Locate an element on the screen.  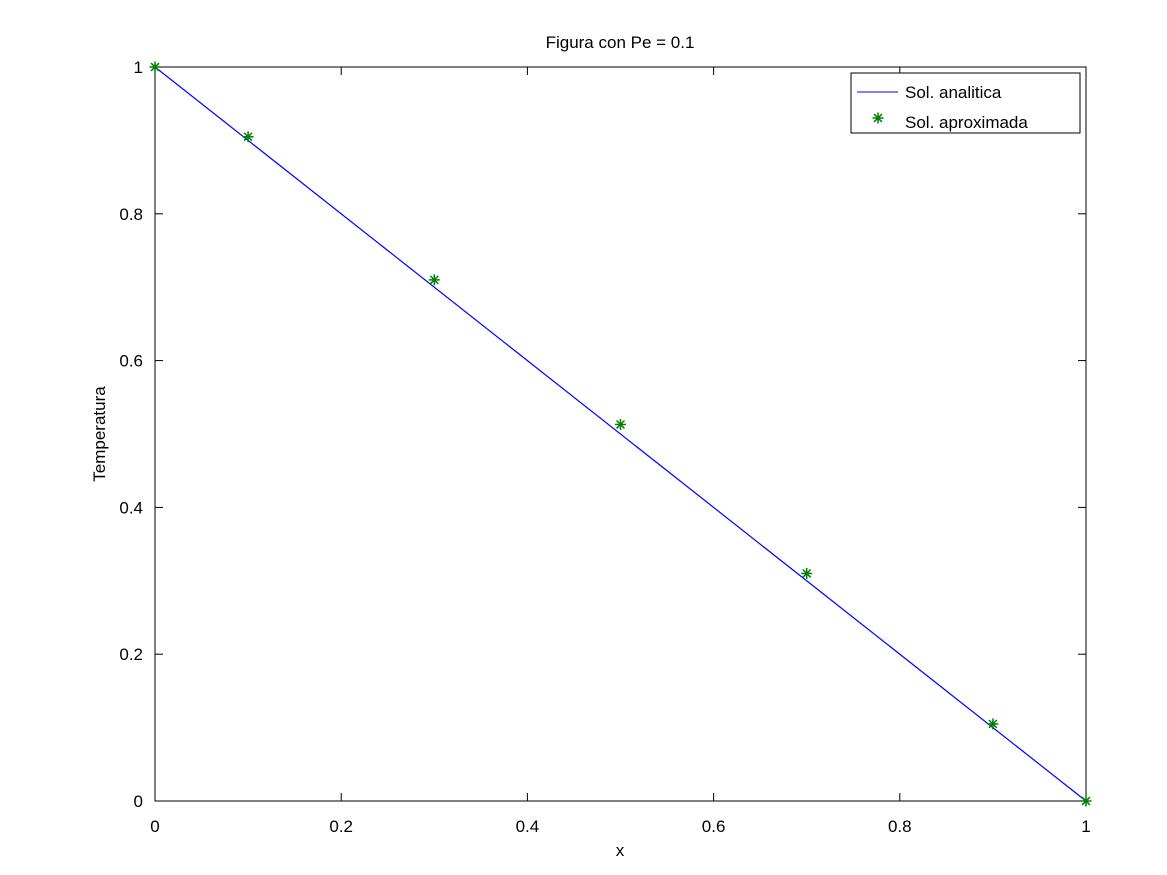
y-tick-label: 0.4 is located at coordinates (131, 507).